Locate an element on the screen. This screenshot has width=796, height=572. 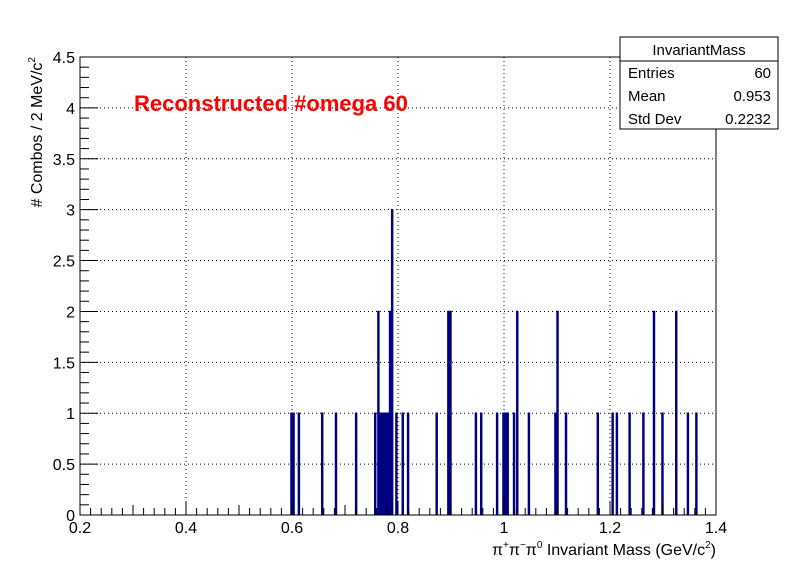
stats-box-frame is located at coordinates (699, 83).